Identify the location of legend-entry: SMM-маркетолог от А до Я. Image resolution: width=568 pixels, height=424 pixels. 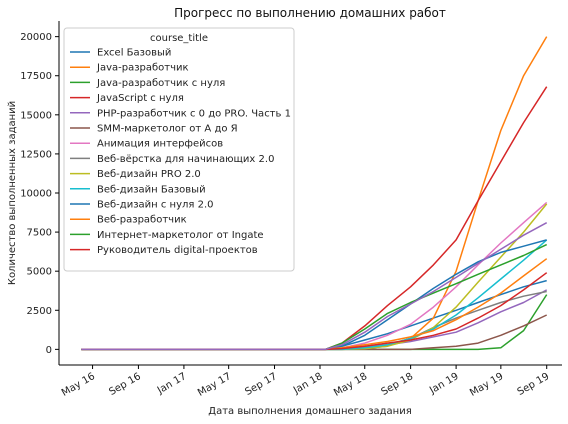
(167, 129).